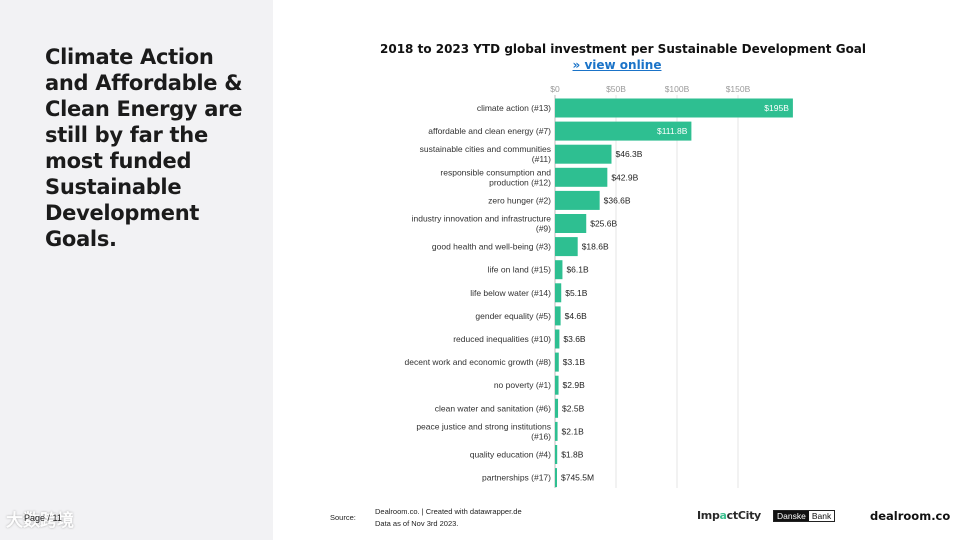 This screenshot has height=540, width=960. I want to click on danske-bank-logo: Danske Bank, so click(804, 516).